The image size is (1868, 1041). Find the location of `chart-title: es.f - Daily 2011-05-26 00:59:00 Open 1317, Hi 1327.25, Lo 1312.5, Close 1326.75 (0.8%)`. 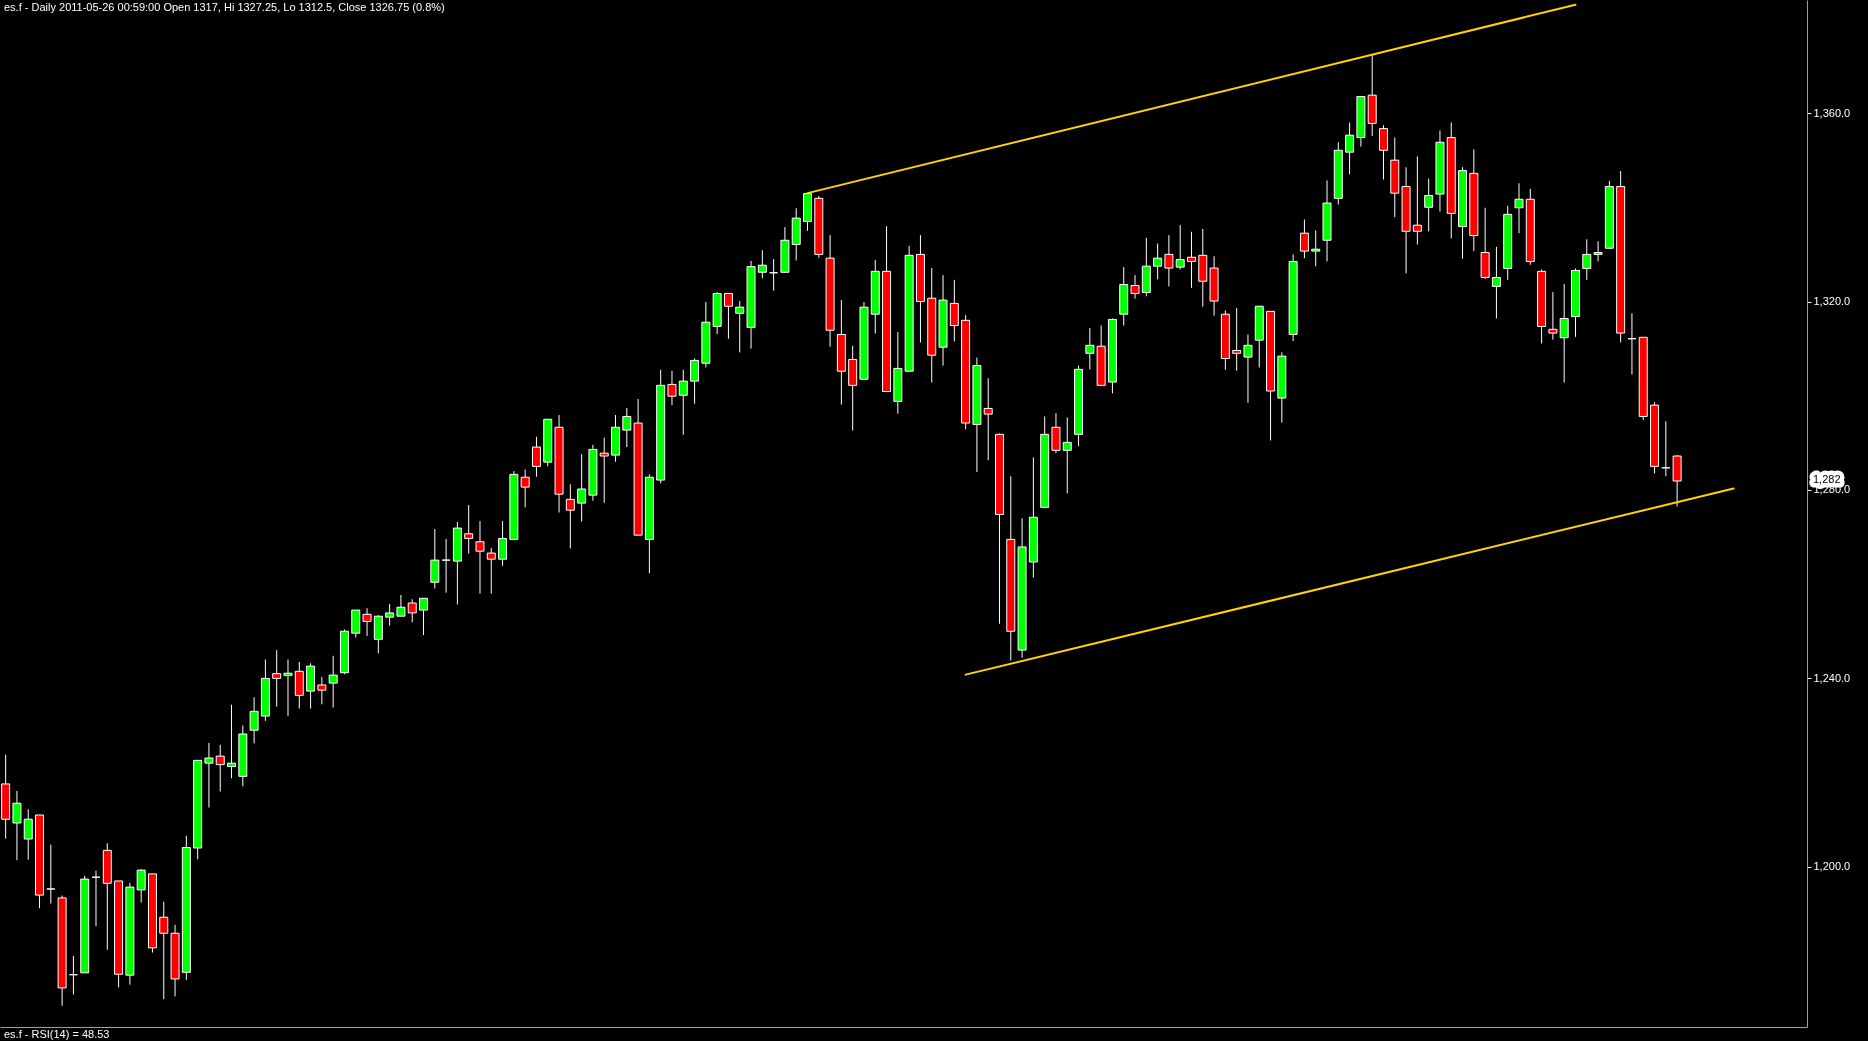

chart-title: es.f - Daily 2011-05-26 00:59:00 Open 1317, Hi 1327.25, Lo 1312.5, Close 1326.75 (0.8%) is located at coordinates (224, 7).